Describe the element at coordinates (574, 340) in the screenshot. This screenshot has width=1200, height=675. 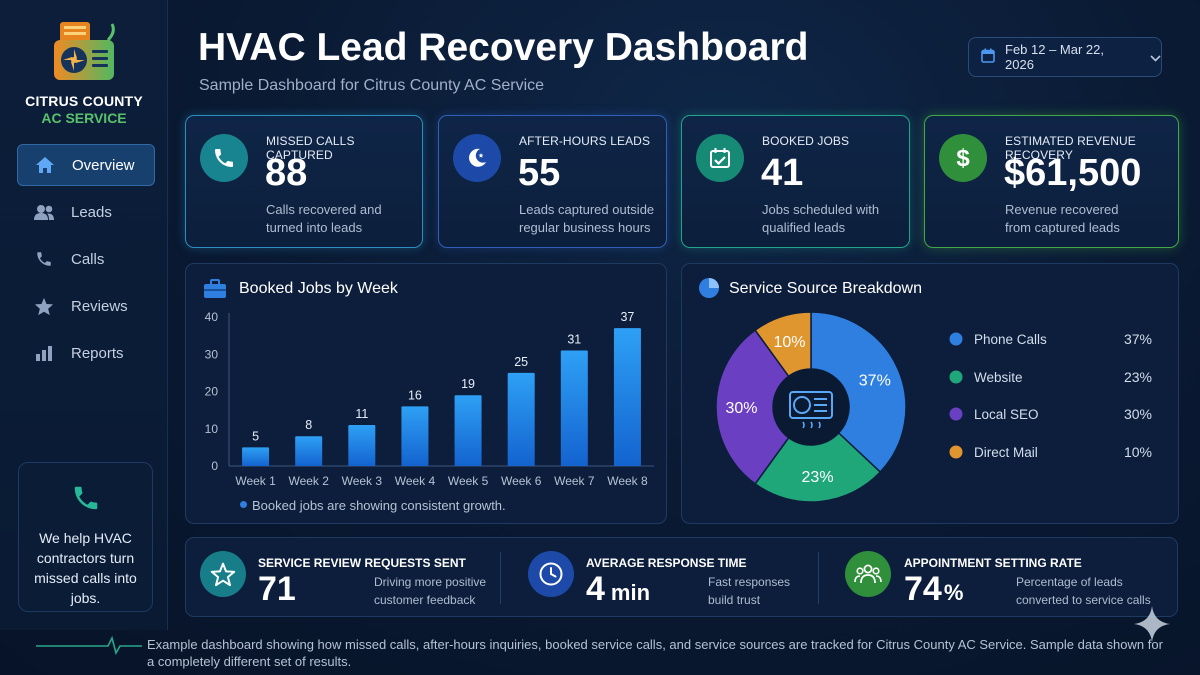
I see `bar-value-label: 31` at that location.